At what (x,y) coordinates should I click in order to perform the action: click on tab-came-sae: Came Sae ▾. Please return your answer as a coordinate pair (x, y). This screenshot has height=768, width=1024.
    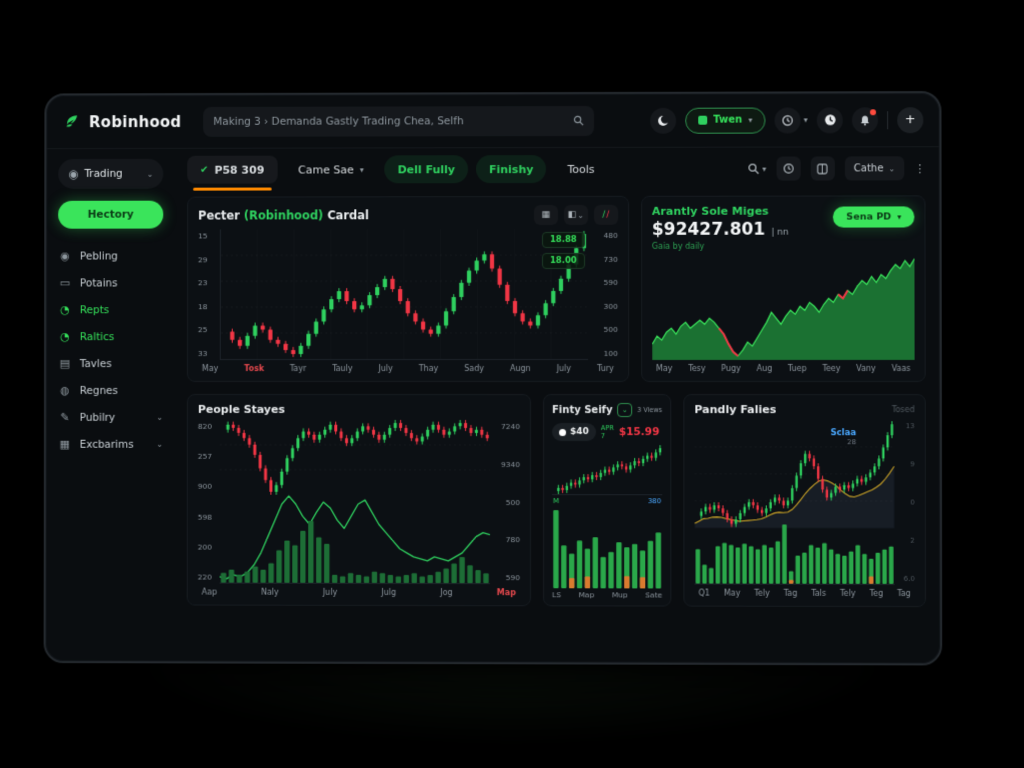
    Looking at the image, I should click on (331, 169).